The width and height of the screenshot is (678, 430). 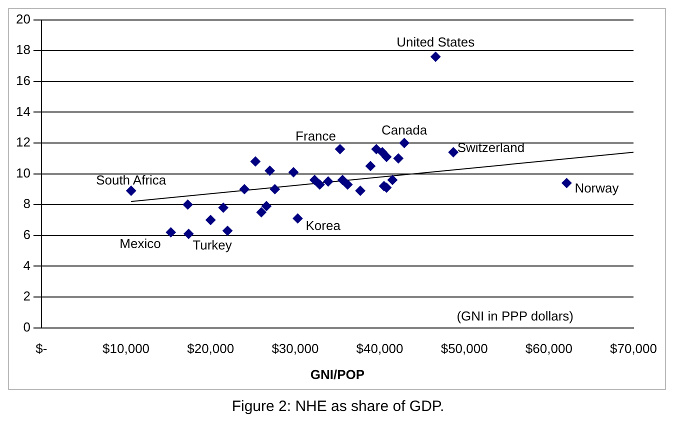 I want to click on x-tick-label: $20,000, so click(x=210, y=348).